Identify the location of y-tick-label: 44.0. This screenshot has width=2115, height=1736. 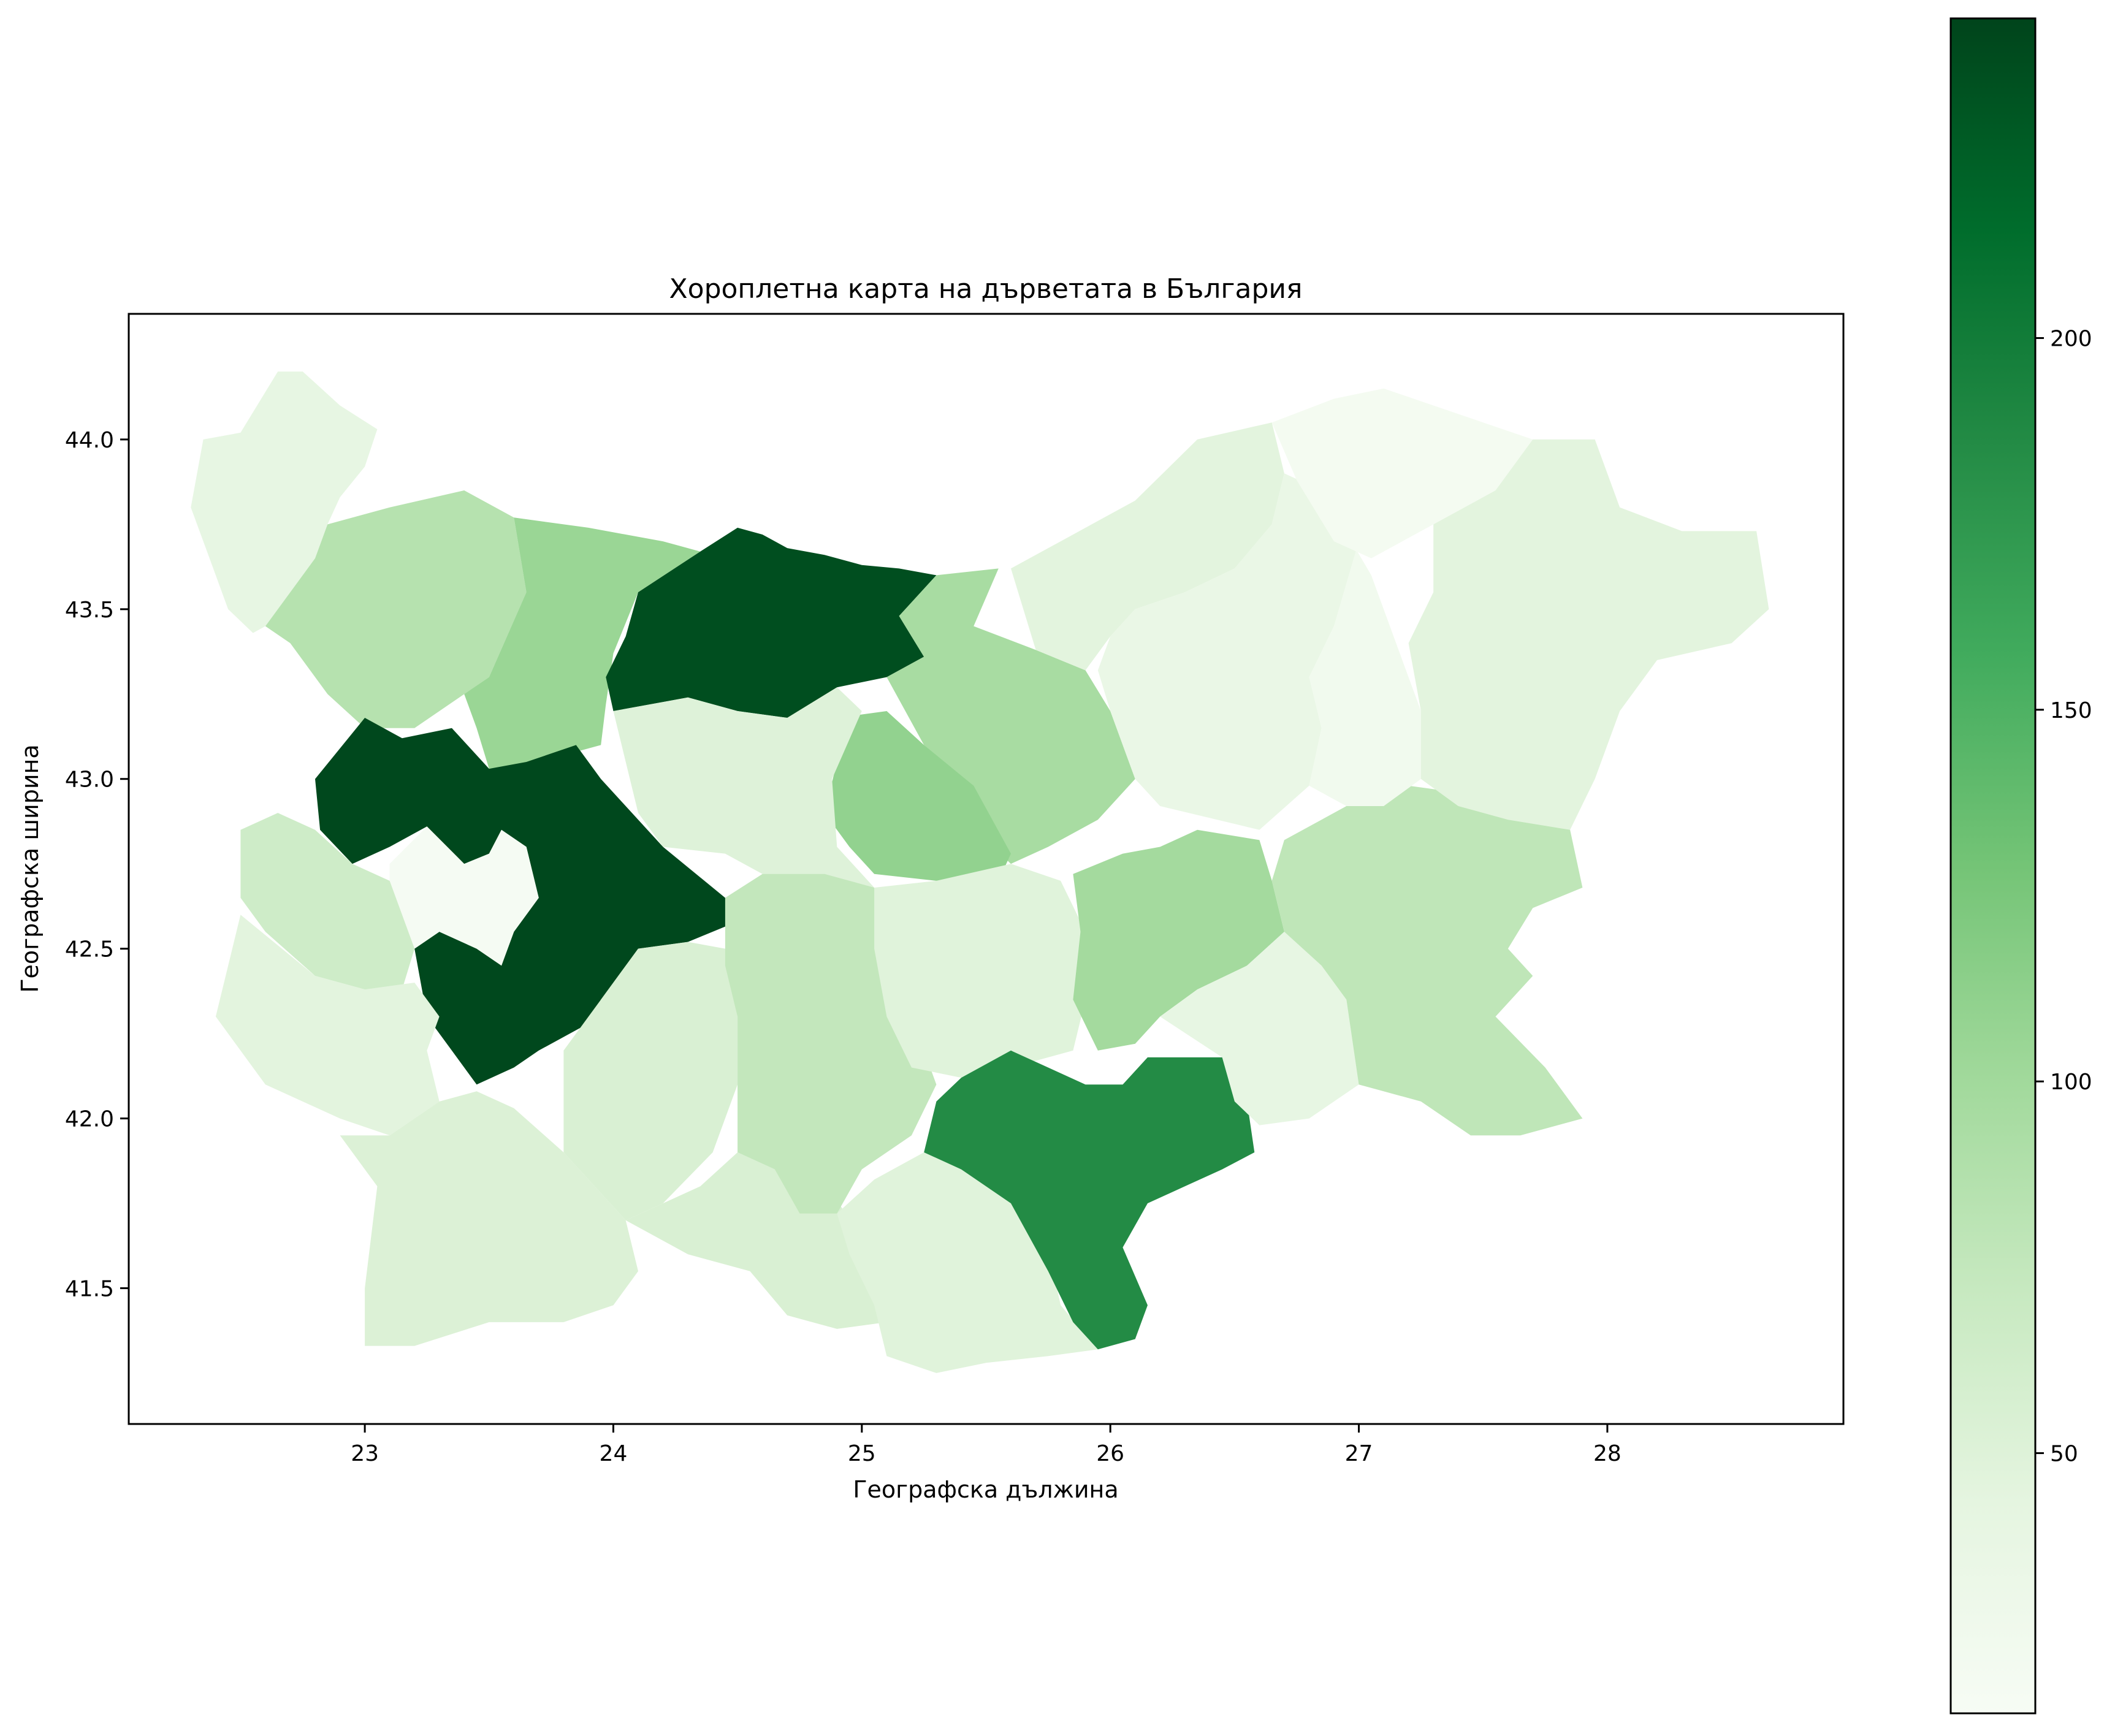
(89, 440).